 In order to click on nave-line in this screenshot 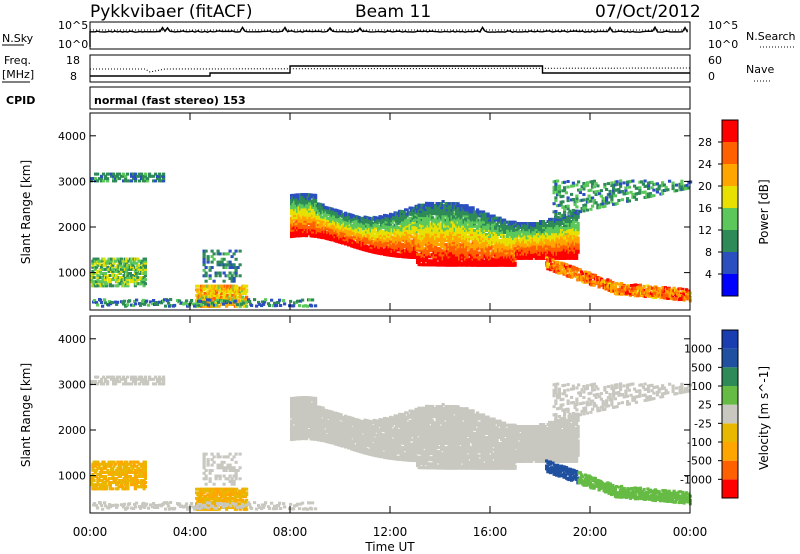, I will do `click(390, 70)`.